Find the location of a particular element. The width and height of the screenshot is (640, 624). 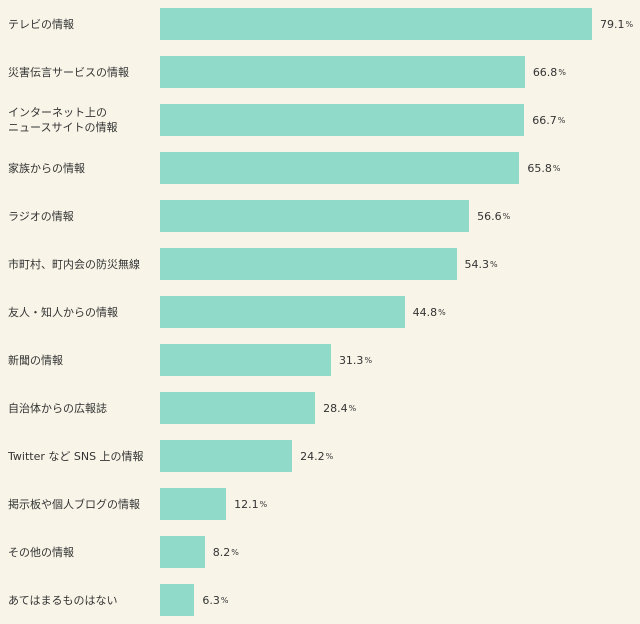

category-label: ラジオの情報 is located at coordinates (41, 216).